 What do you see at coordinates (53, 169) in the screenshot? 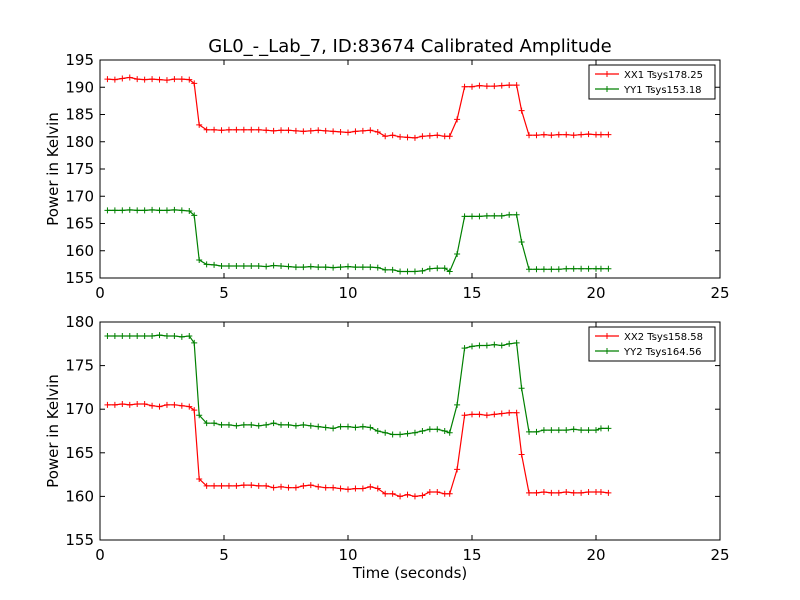
I see `y-axis-label: Power in Kelvin` at bounding box center [53, 169].